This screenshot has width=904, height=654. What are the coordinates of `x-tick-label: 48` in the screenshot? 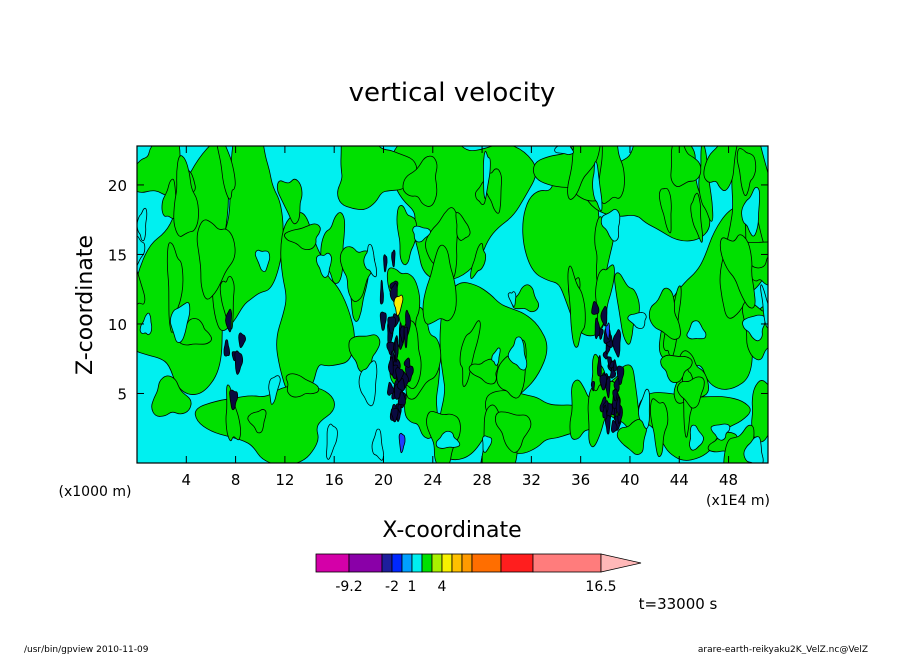 It's located at (728, 480).